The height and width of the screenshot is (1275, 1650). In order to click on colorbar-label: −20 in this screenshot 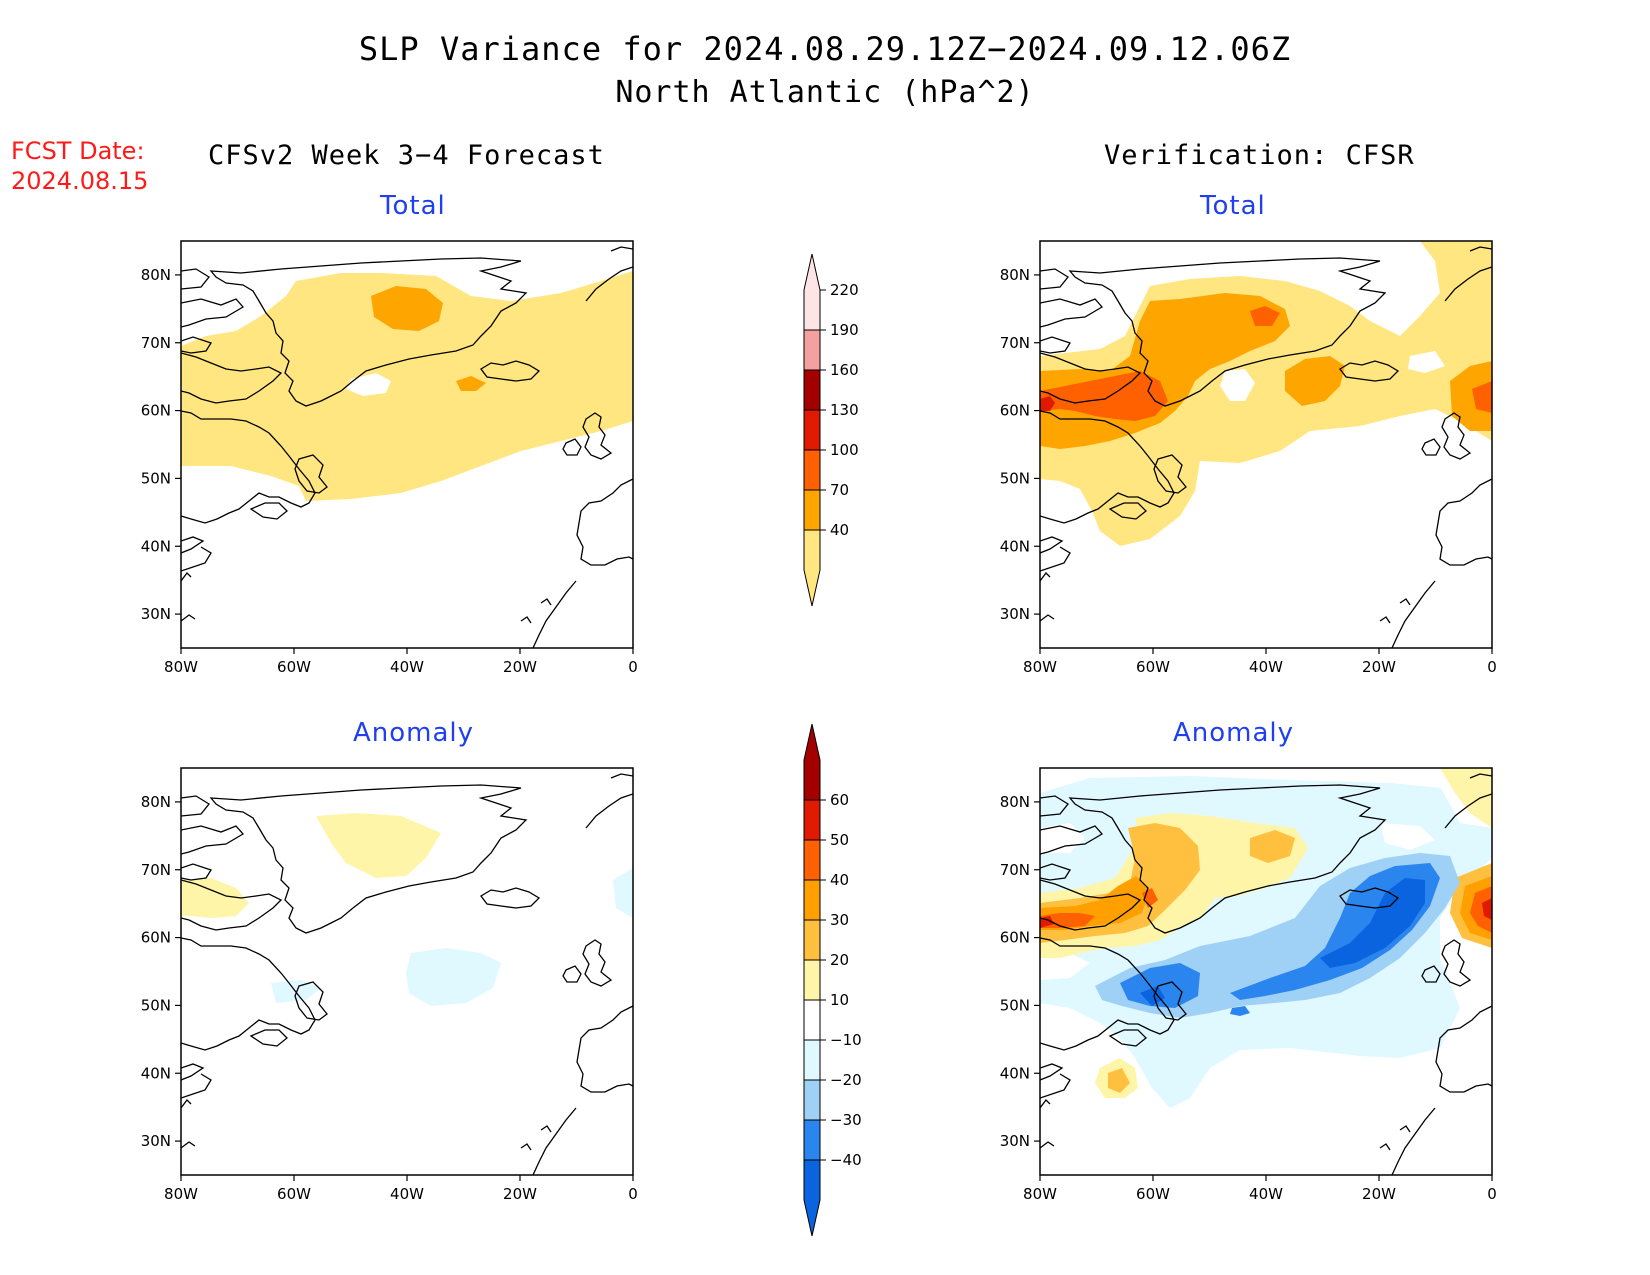, I will do `click(846, 1080)`.